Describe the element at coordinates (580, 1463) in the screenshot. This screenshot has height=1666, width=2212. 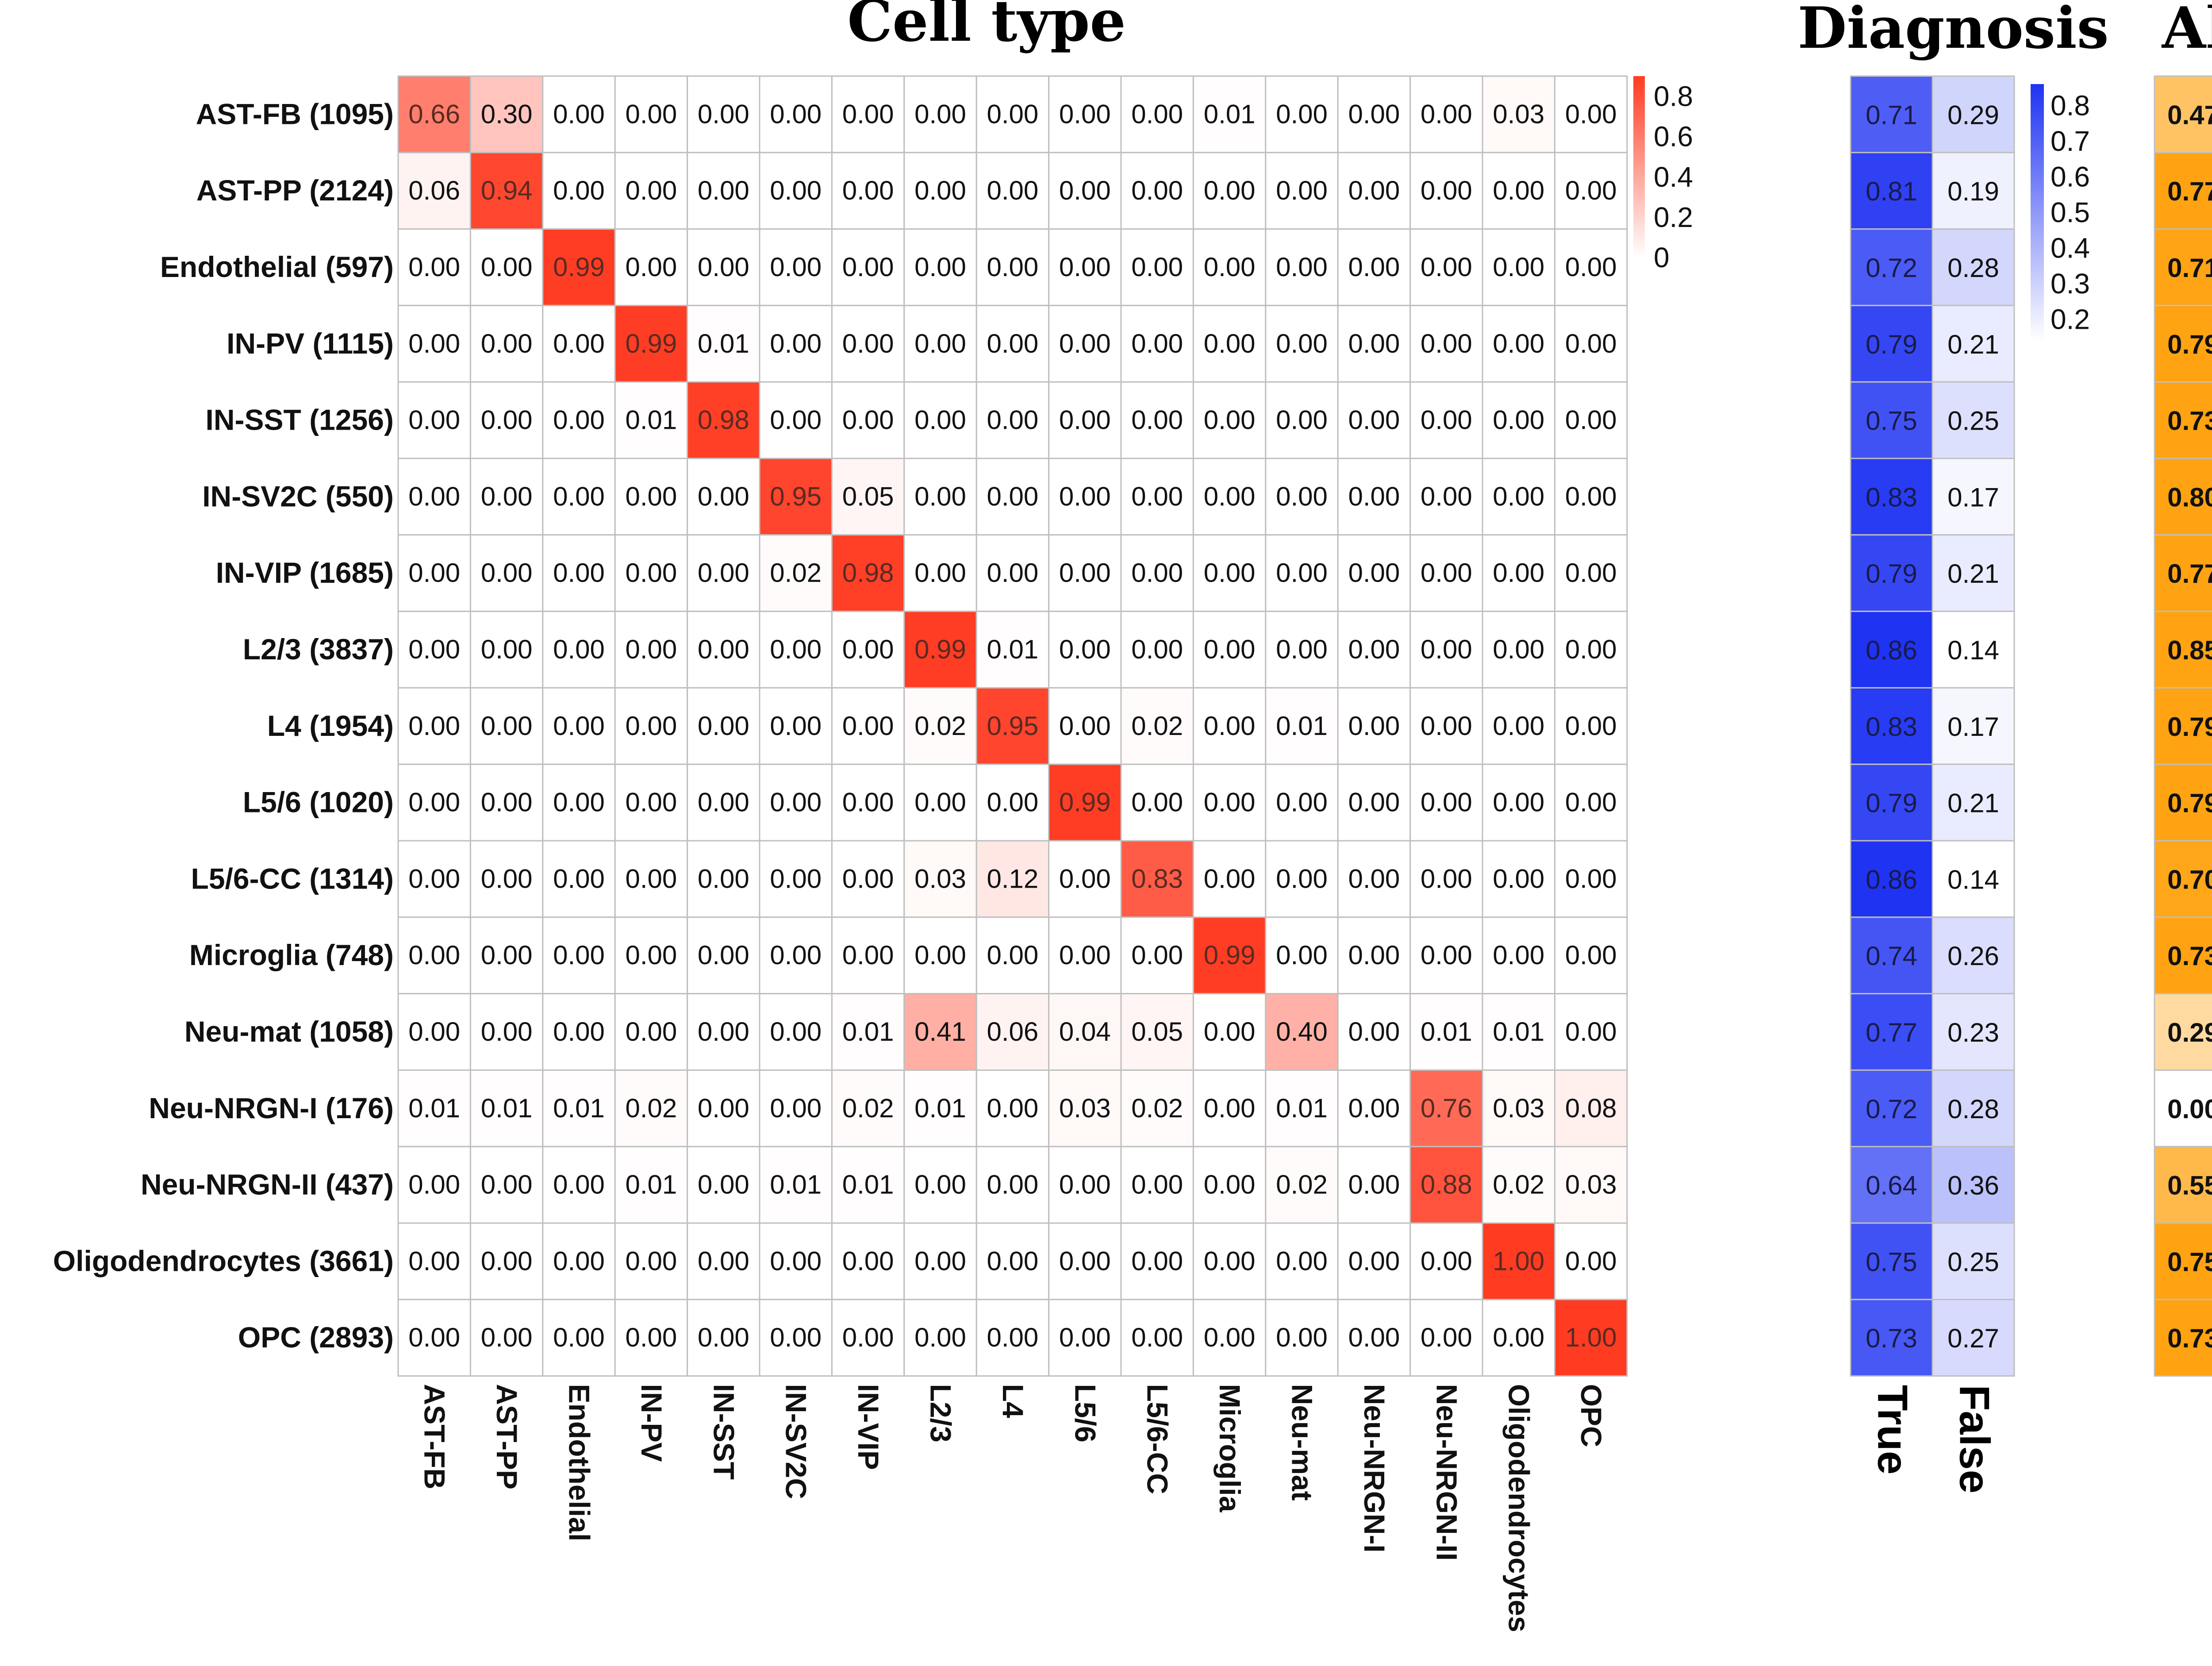
I see `col-label: Endothelial` at that location.